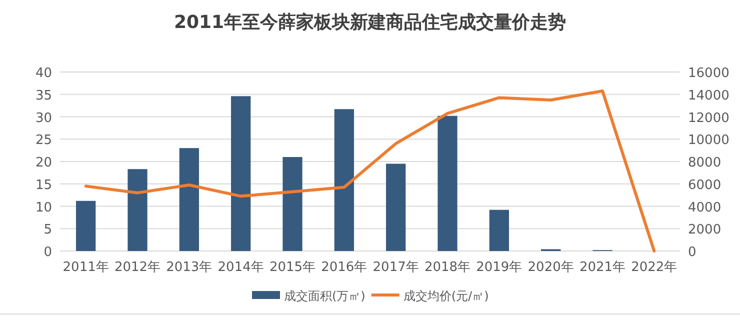 This screenshot has height=320, width=740. Describe the element at coordinates (602, 267) in the screenshot. I see `x-tick-label: 2021年` at that location.